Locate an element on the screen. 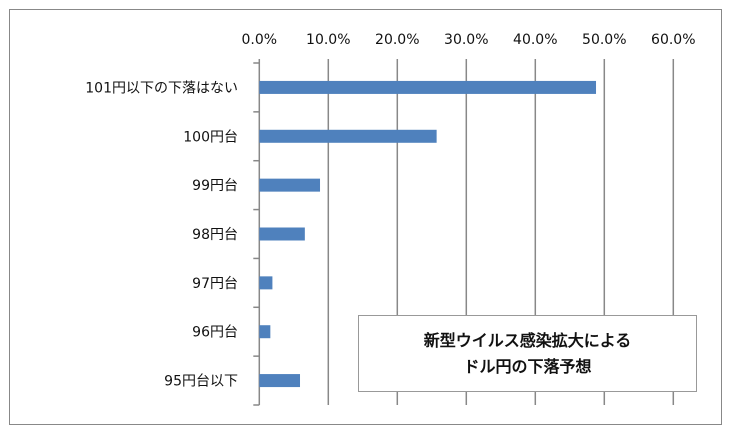 The height and width of the screenshot is (438, 740). x-tick-label: 0.0% is located at coordinates (260, 40).